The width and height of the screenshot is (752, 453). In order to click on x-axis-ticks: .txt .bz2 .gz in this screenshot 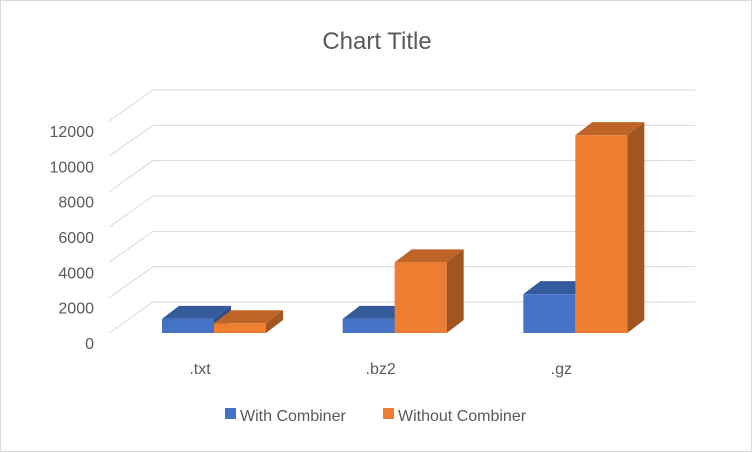, I will do `click(380, 369)`.